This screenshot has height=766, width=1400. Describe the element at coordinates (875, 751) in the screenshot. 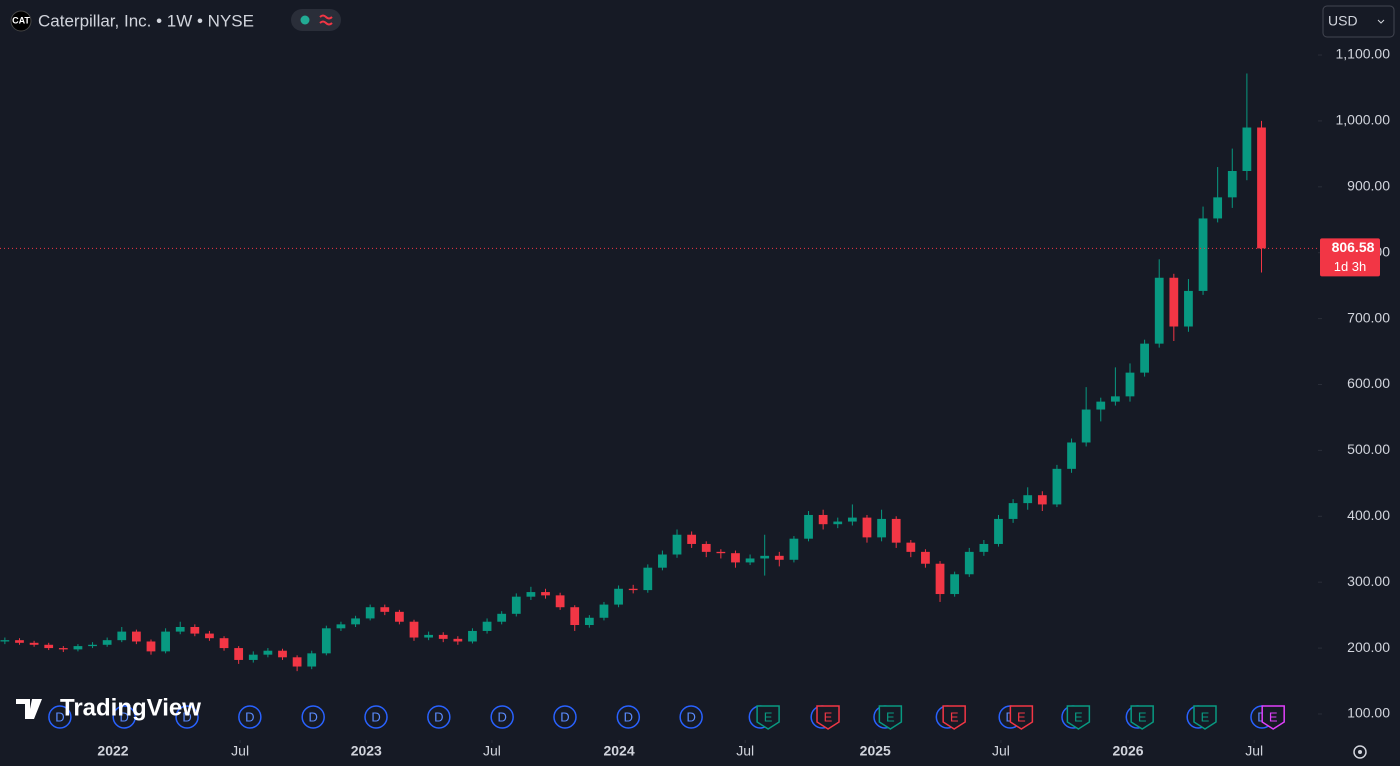

I see `x-tick-label: 2025` at that location.